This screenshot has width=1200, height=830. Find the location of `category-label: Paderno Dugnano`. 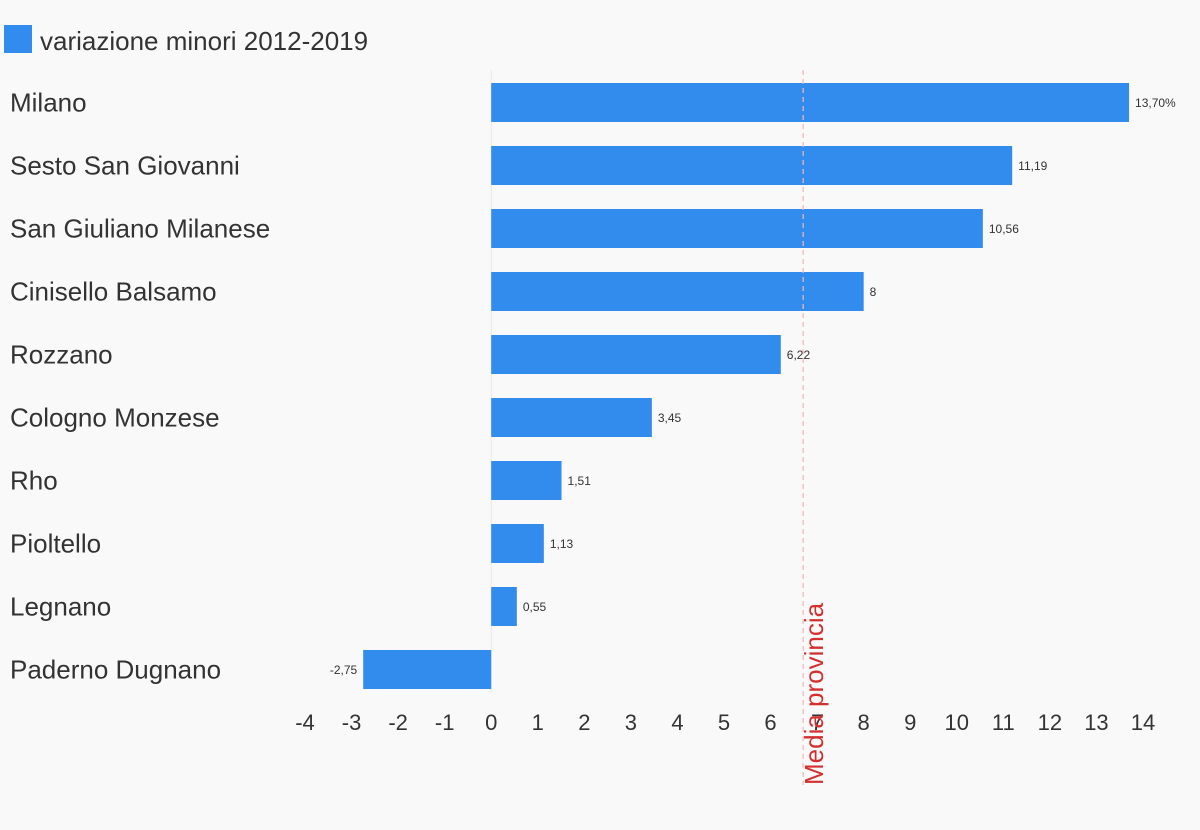

category-label: Paderno Dugnano is located at coordinates (115, 670).